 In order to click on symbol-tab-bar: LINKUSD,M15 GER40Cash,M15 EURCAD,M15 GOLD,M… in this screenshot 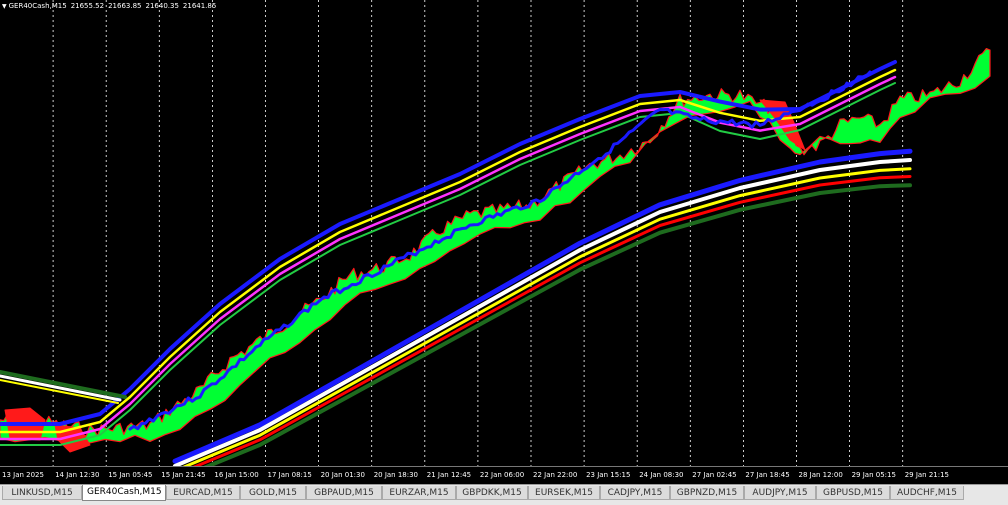, I will do `click(504, 494)`.